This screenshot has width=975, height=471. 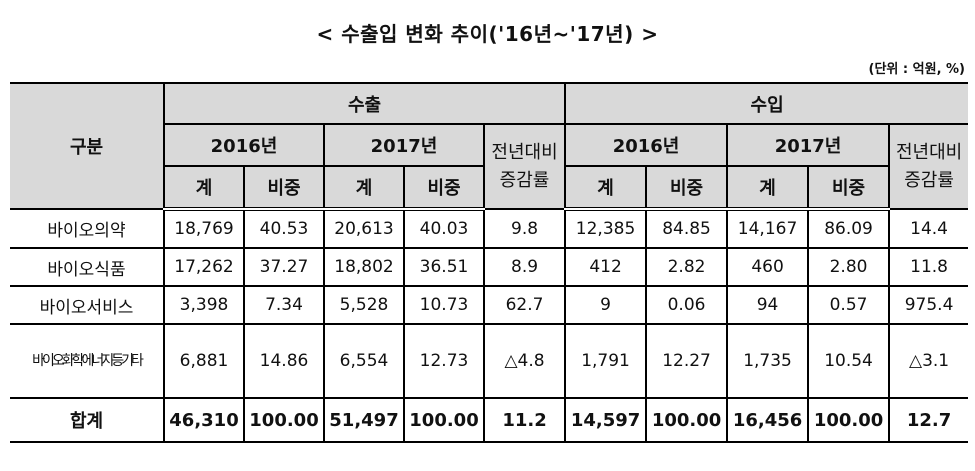 What do you see at coordinates (606, 420) in the screenshot?
I see `cell: 14,597` at bounding box center [606, 420].